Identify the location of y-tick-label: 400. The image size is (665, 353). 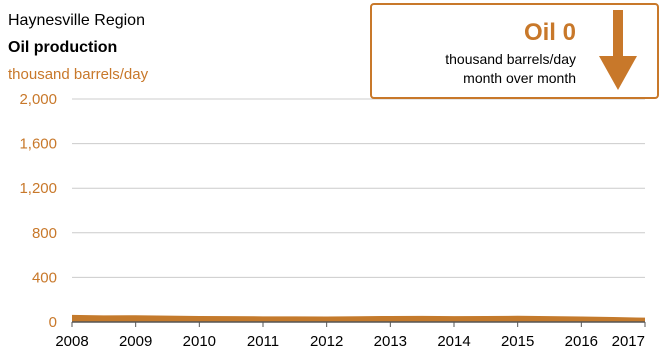
(44, 277).